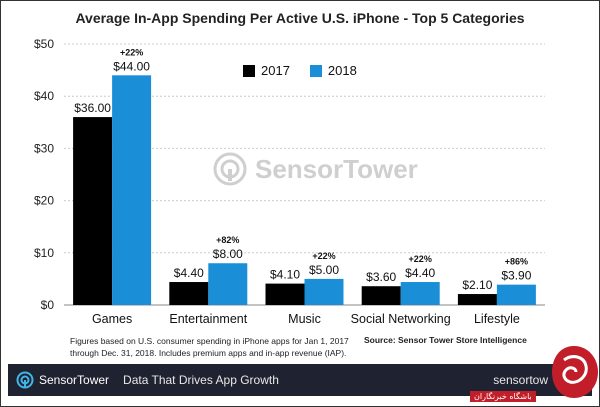 The height and width of the screenshot is (407, 600). Describe the element at coordinates (48, 305) in the screenshot. I see `y-tick-label: $0` at that location.